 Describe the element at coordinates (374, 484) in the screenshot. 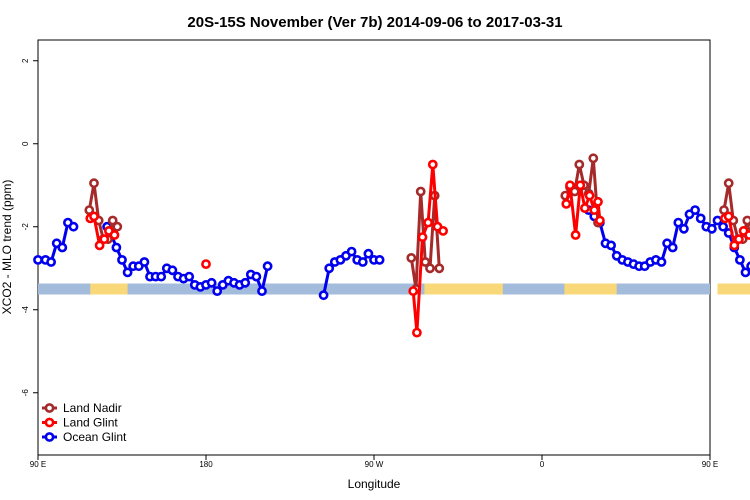

I see `x-axis-label: Longitude` at that location.